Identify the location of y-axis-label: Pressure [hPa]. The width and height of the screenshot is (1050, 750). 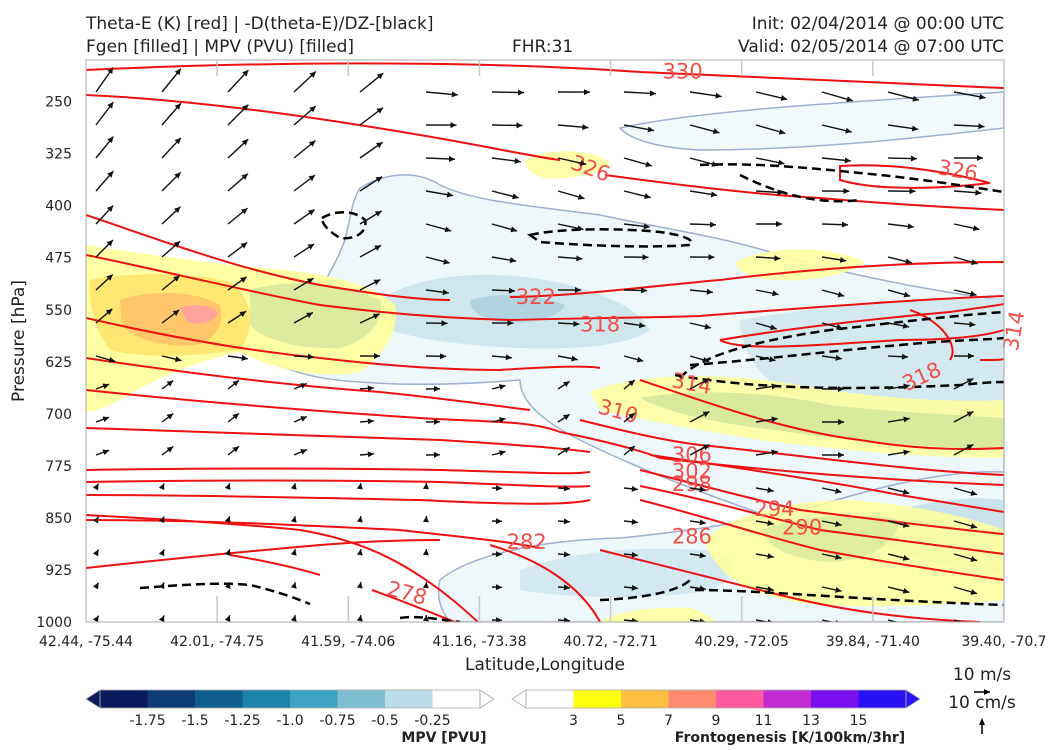
(19, 341).